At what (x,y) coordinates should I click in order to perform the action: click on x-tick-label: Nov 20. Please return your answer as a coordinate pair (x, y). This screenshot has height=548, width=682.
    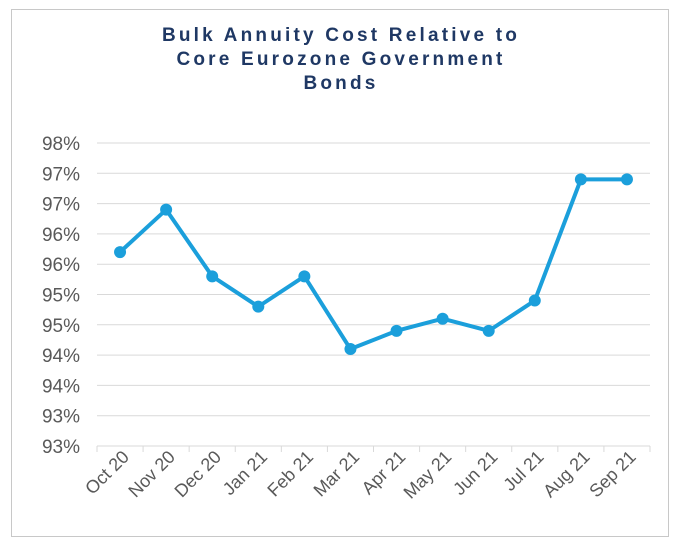
    Looking at the image, I should click on (151, 474).